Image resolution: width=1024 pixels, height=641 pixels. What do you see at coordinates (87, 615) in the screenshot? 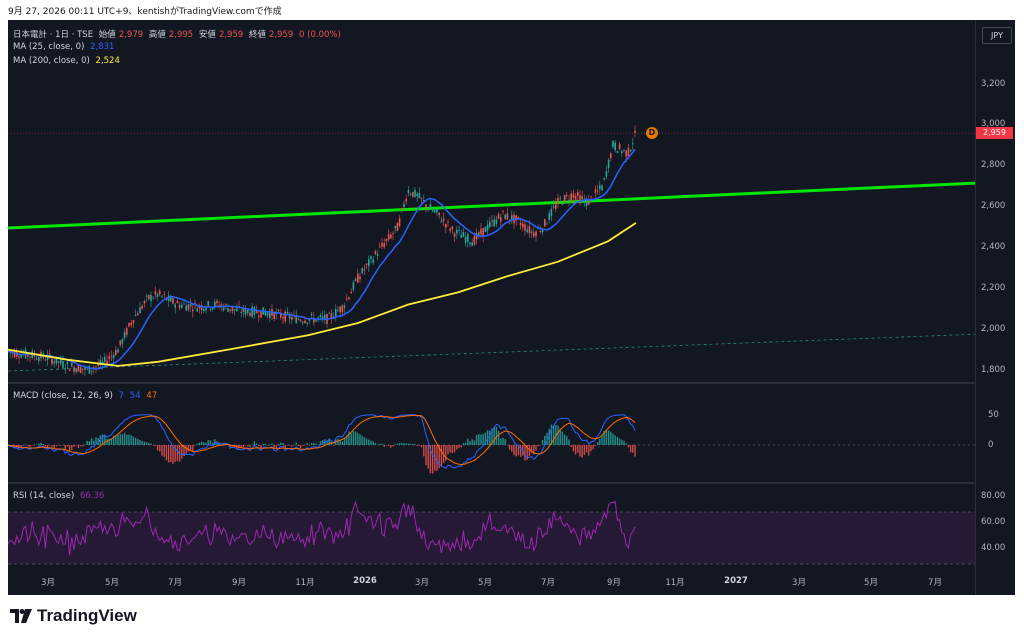
I see `brand-name: TradingView` at bounding box center [87, 615].